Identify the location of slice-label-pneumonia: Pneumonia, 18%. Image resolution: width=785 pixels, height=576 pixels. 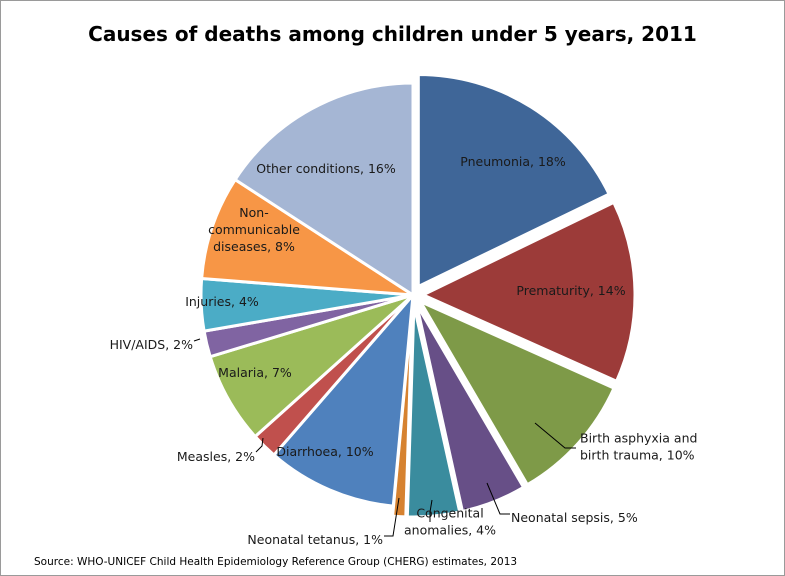
(513, 161).